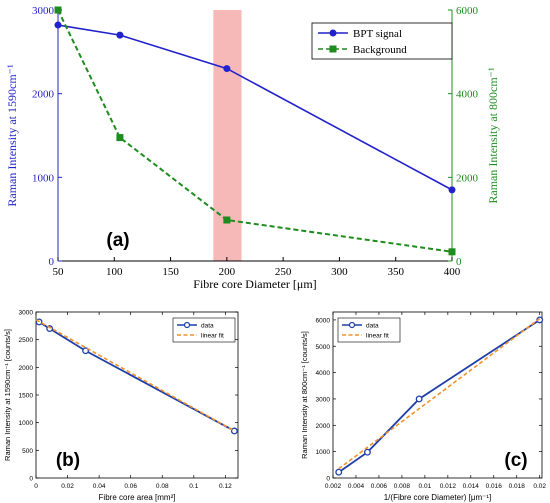 This screenshot has height=503, width=550. Describe the element at coordinates (452, 272) in the screenshot. I see `x-tick-label: 400` at that location.